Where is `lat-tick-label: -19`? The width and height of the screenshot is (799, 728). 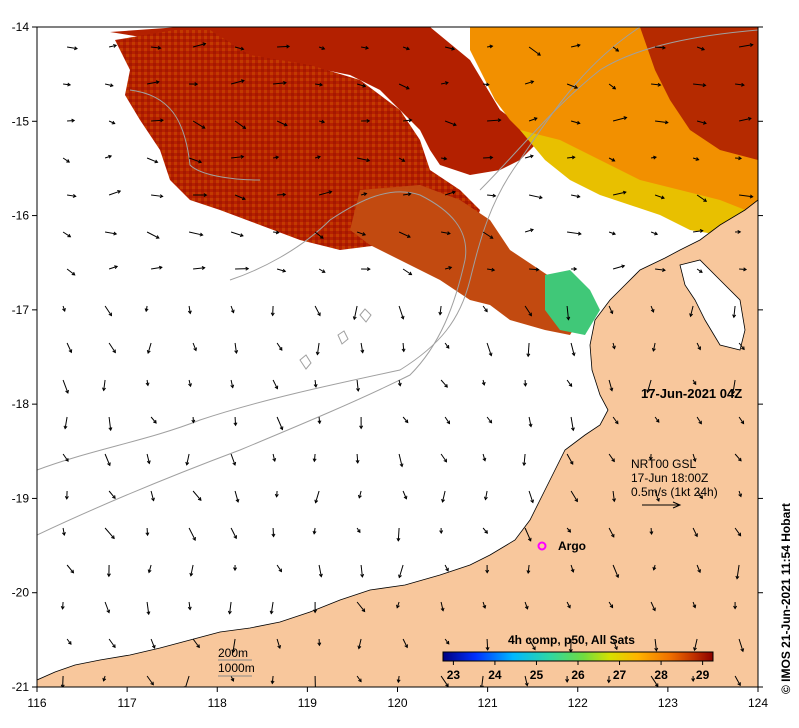 lat-tick-label: -19 is located at coordinates (21, 498).